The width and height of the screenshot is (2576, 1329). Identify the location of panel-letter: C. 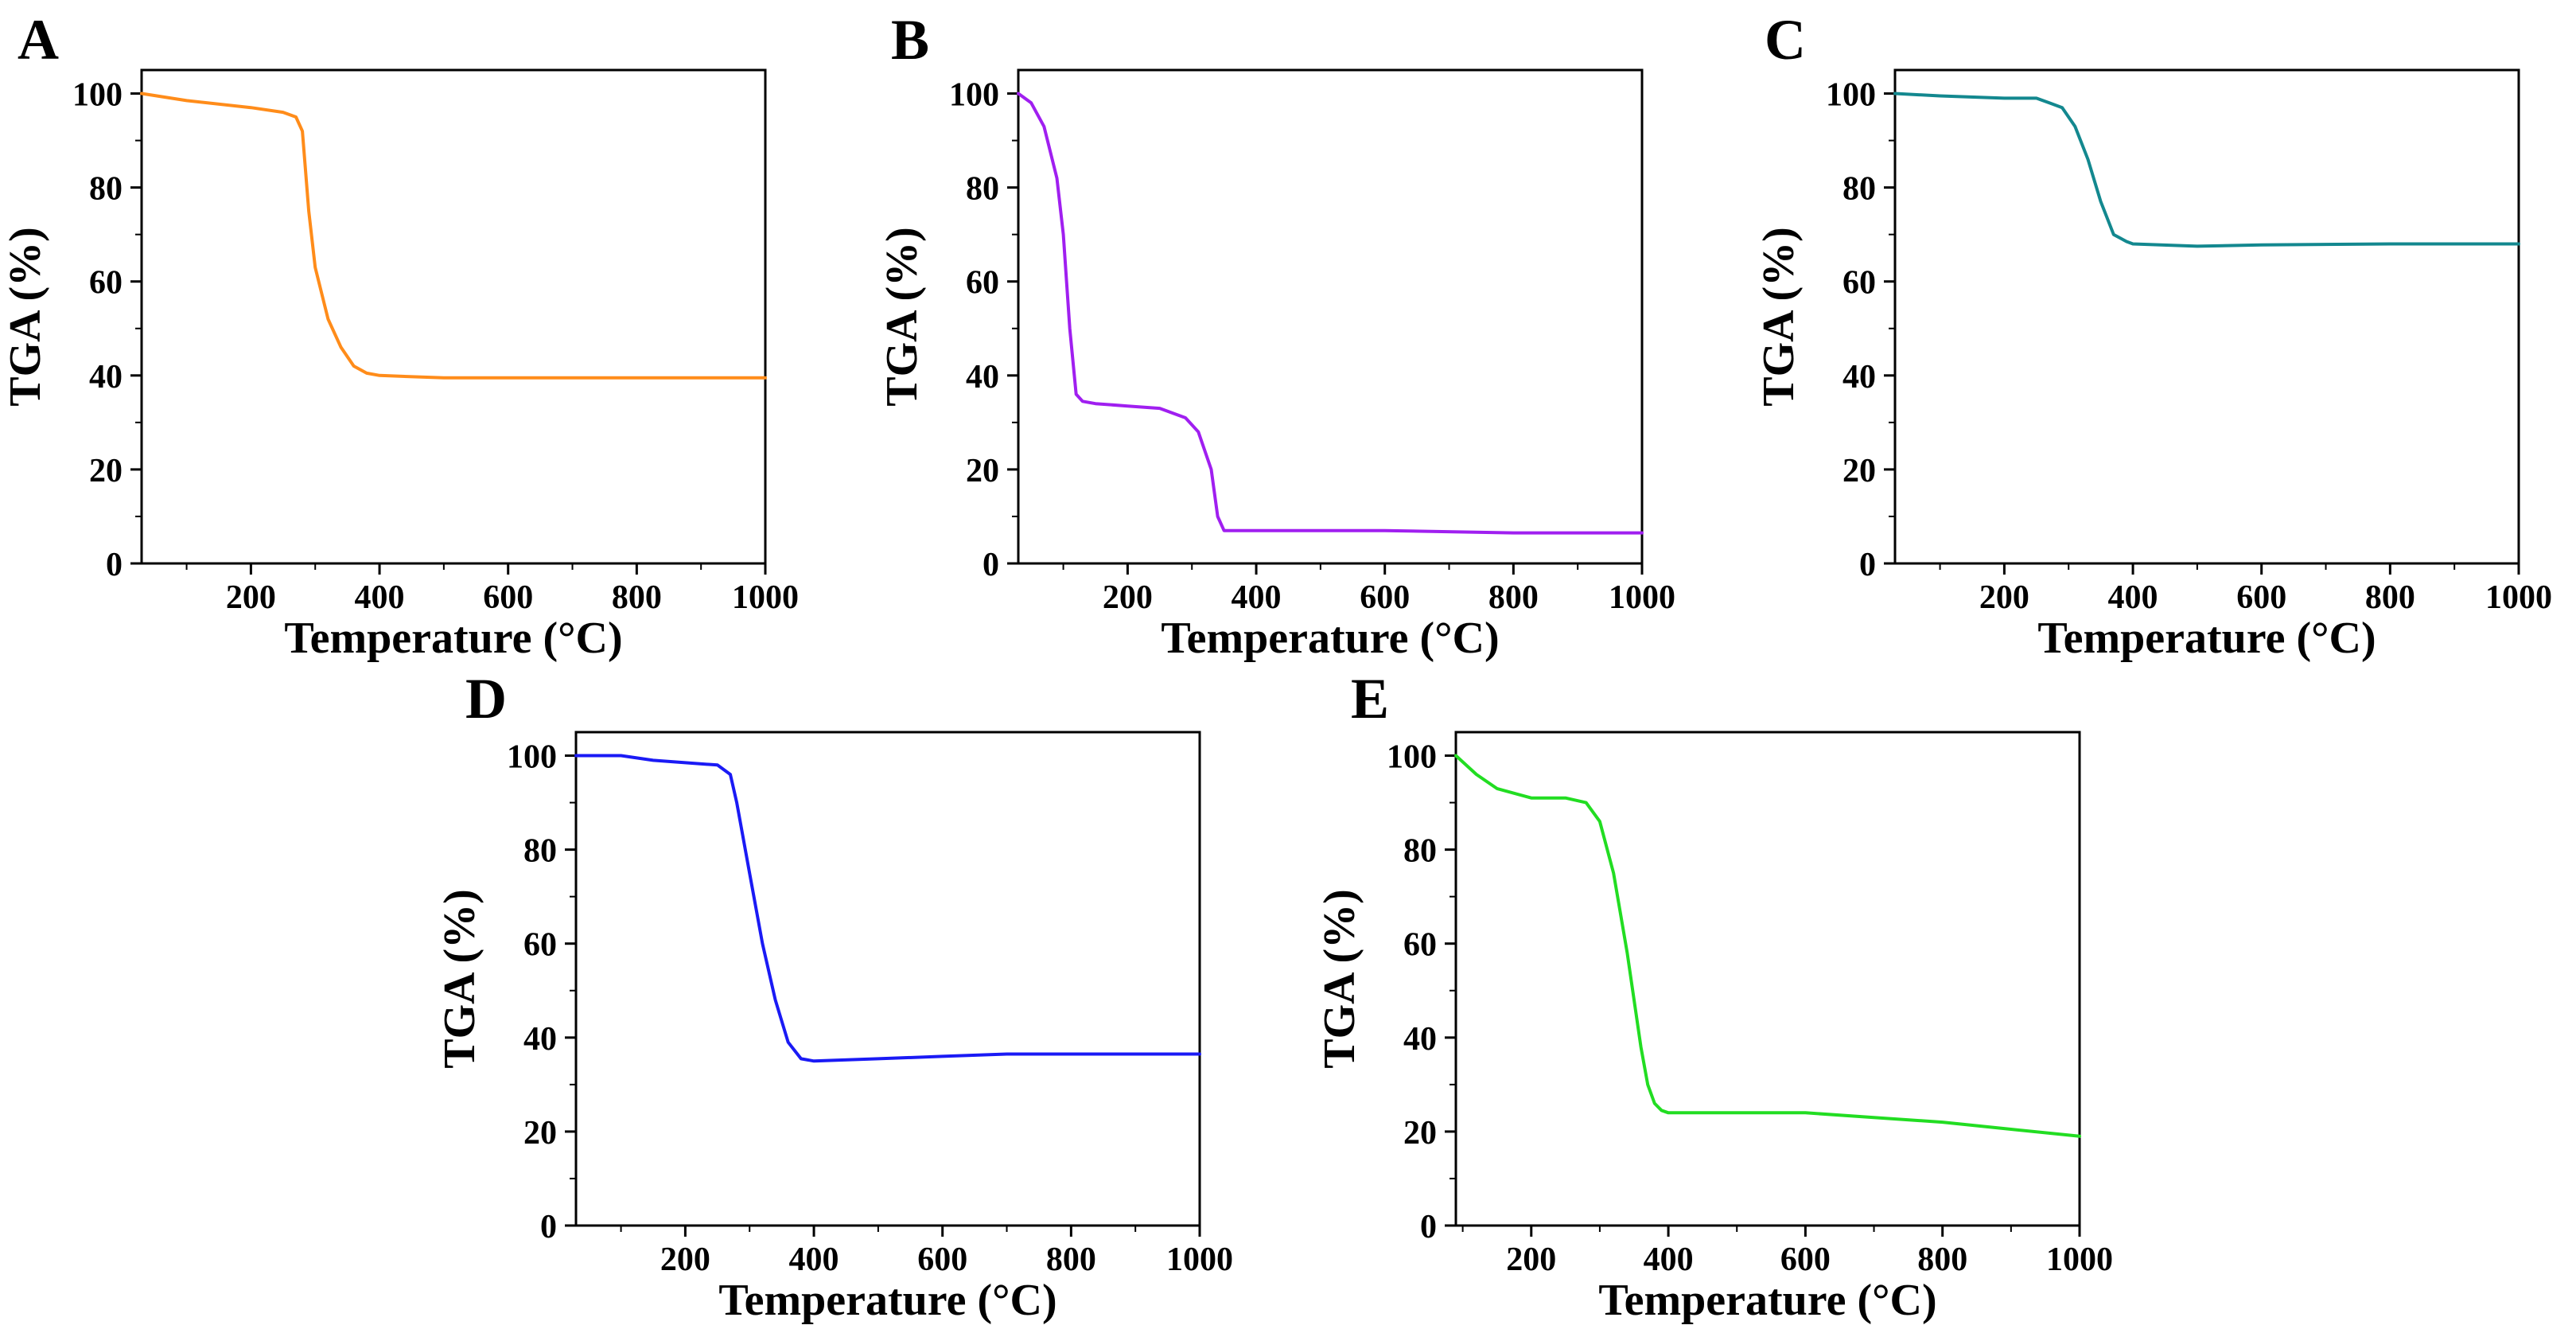
(1786, 40).